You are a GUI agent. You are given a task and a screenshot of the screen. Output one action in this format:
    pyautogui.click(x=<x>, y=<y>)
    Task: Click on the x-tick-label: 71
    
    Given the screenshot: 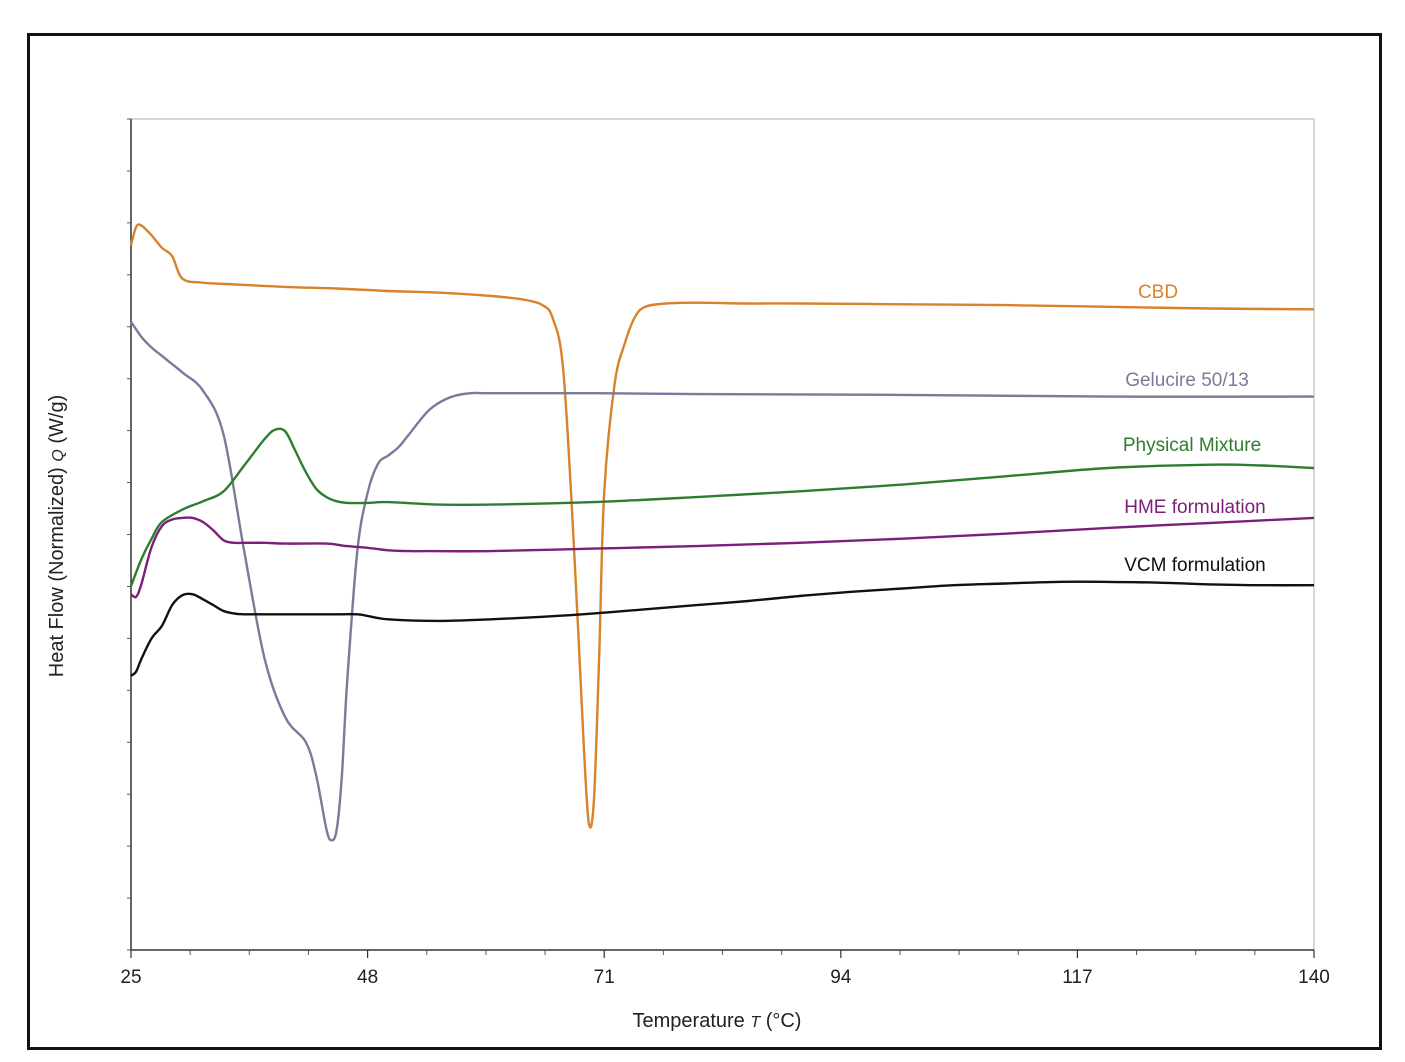 What is the action you would take?
    pyautogui.click(x=604, y=977)
    